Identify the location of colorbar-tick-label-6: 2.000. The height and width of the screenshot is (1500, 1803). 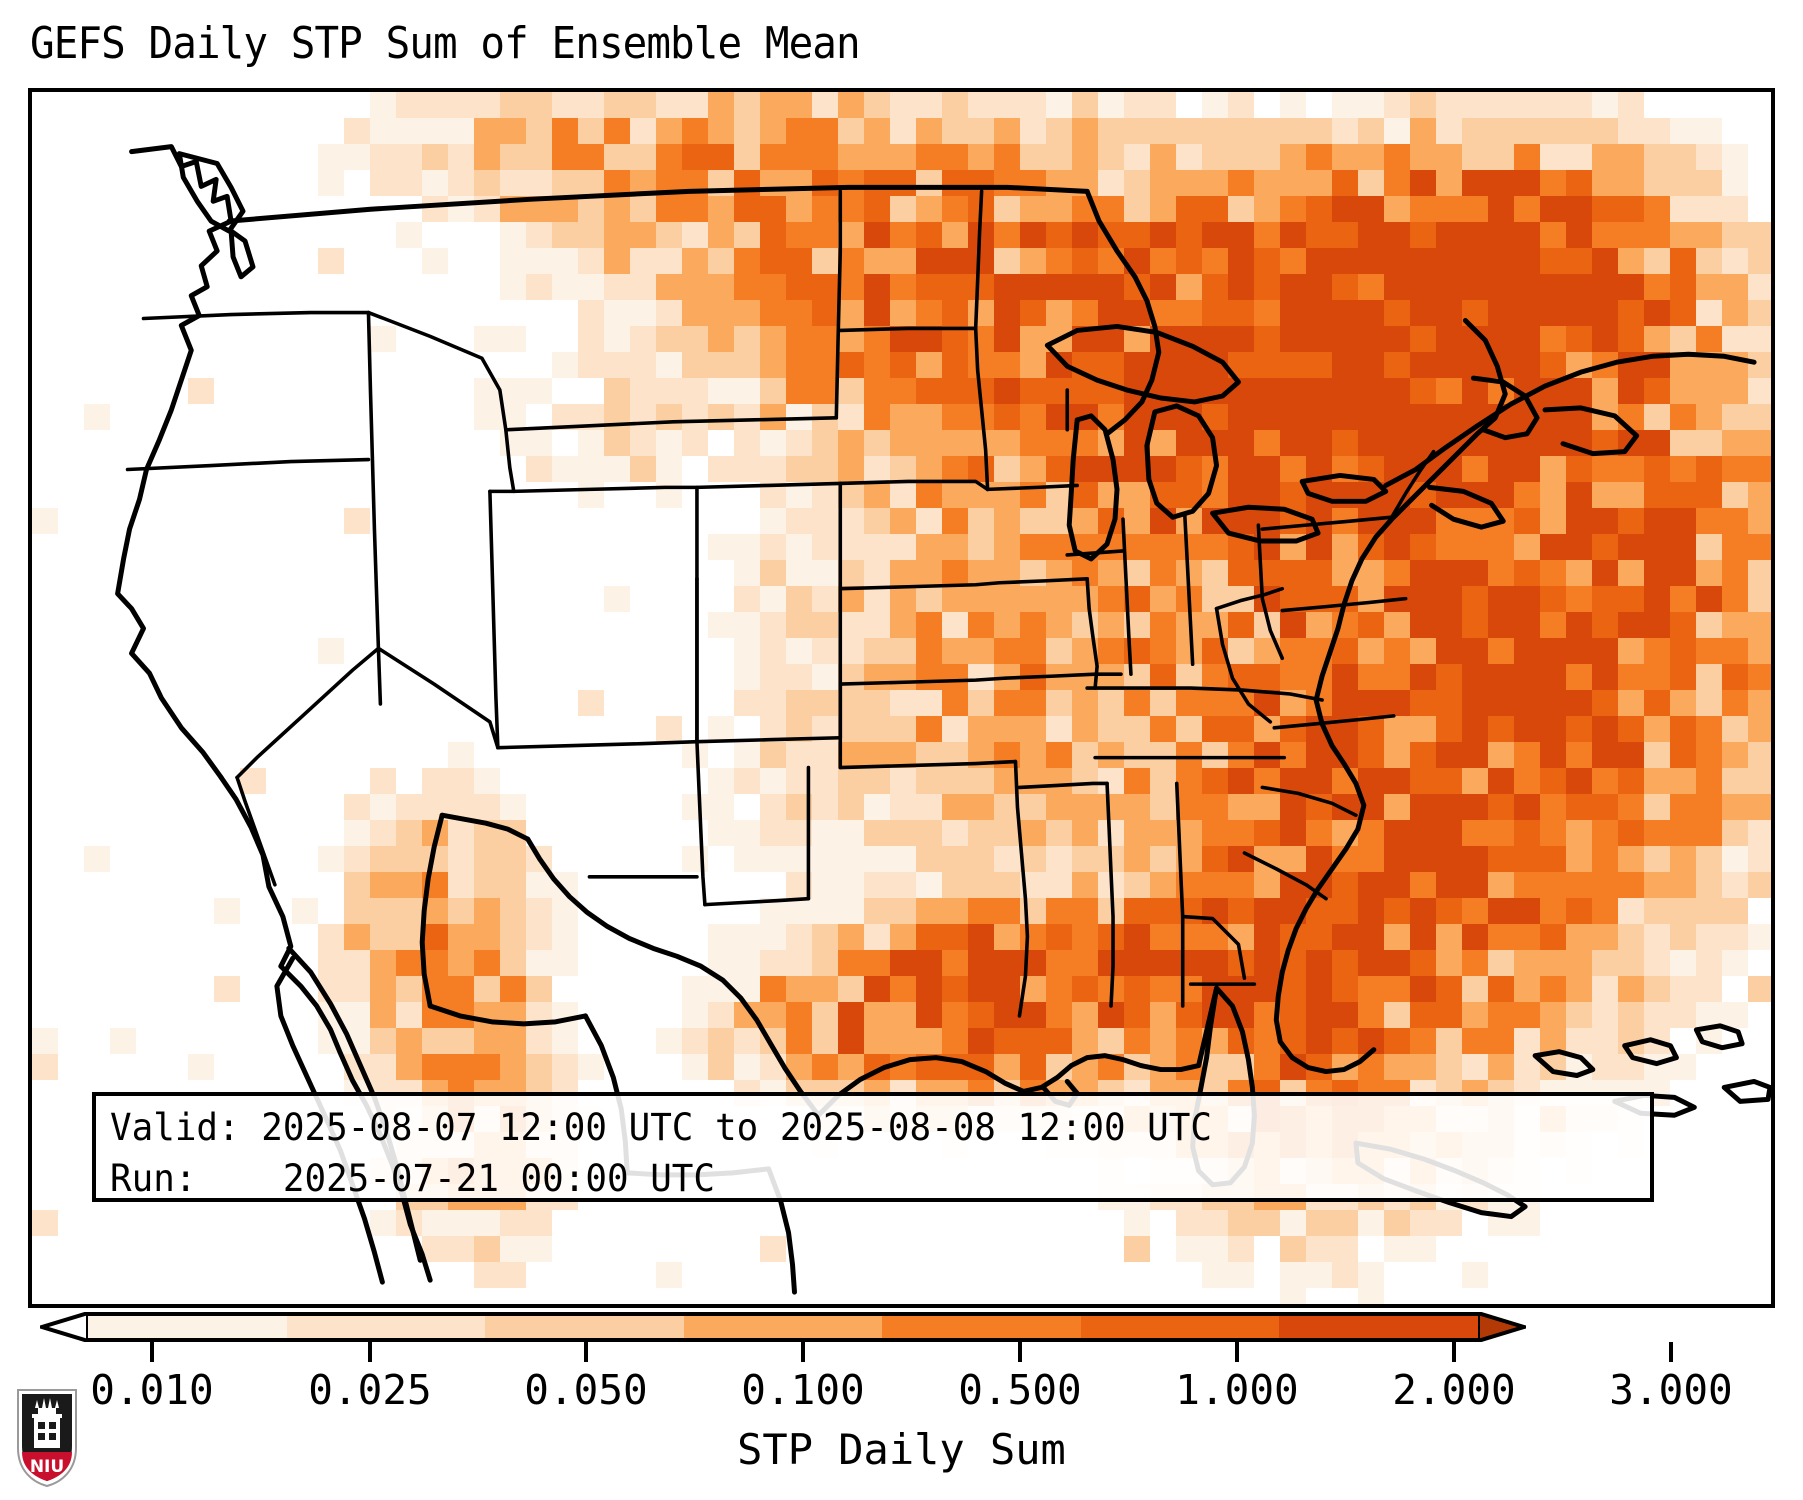
(1454, 1390).